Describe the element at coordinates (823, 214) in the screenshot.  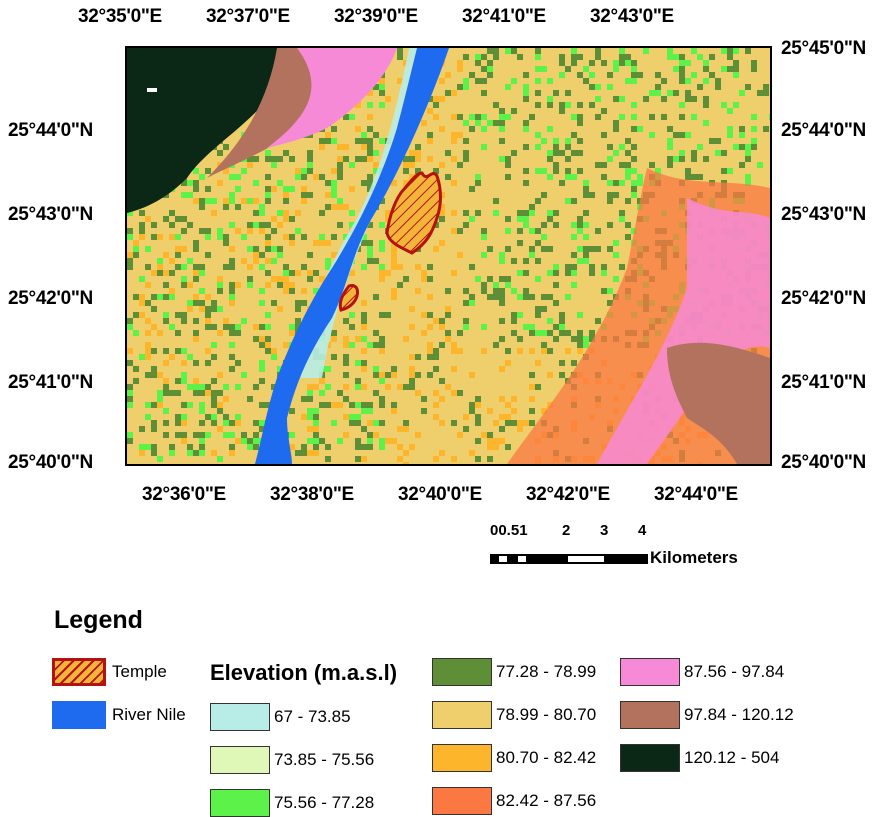
I see `lat-tick-right: 25°43'0"N` at that location.